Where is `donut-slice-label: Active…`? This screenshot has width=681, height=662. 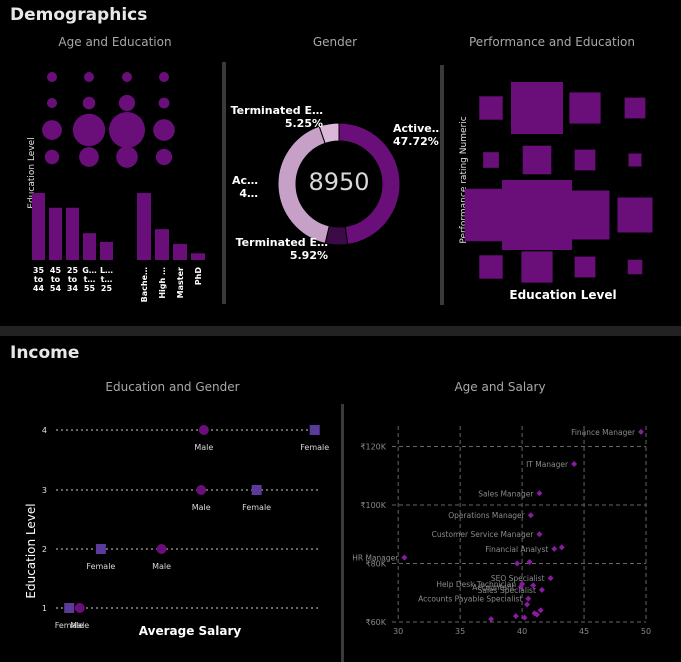
donut-slice-label: Active… is located at coordinates (416, 128).